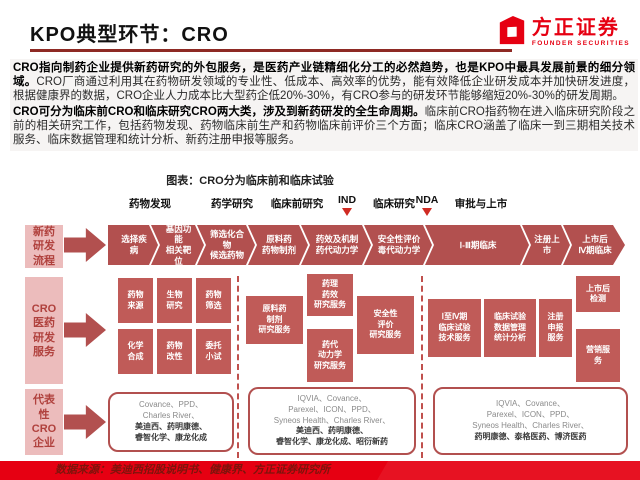  What do you see at coordinates (177, 245) in the screenshot?
I see `process-step: 基因功能 相关靶位` at bounding box center [177, 245].